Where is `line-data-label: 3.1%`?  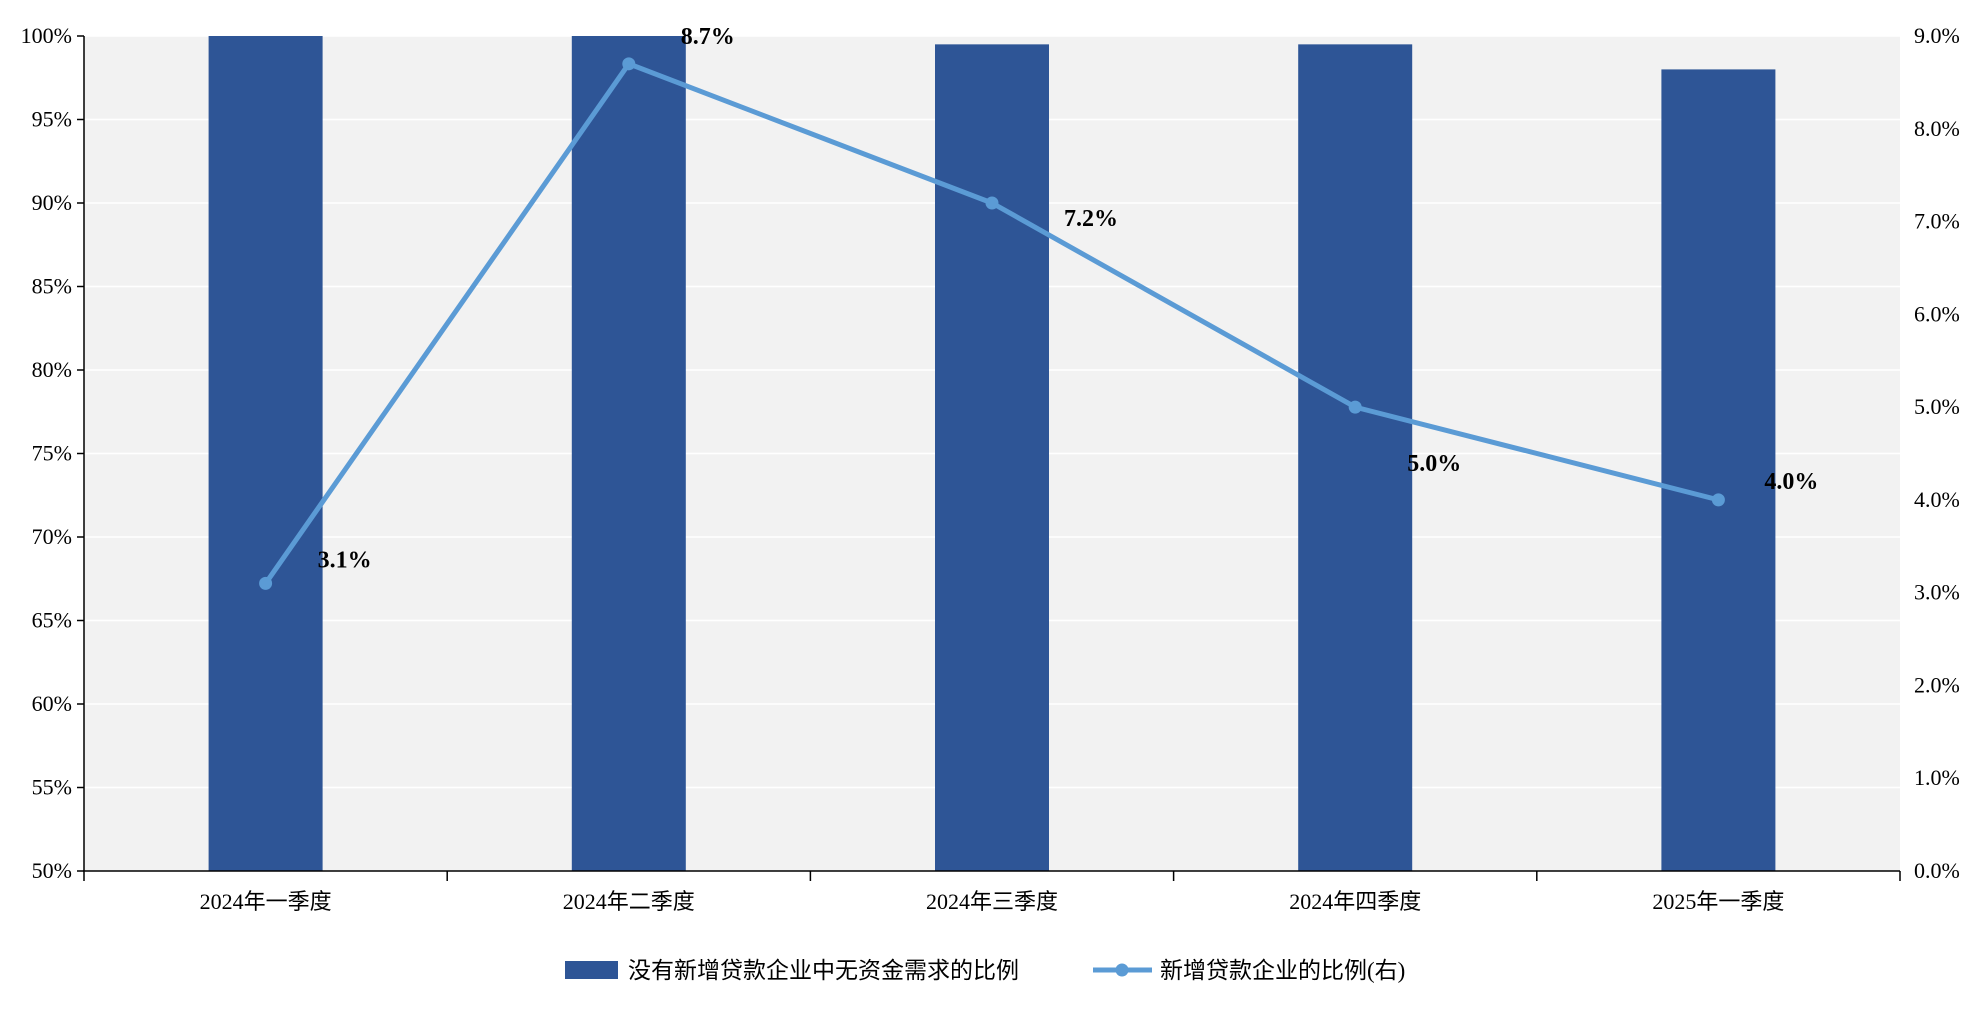 line-data-label: 3.1% is located at coordinates (345, 560).